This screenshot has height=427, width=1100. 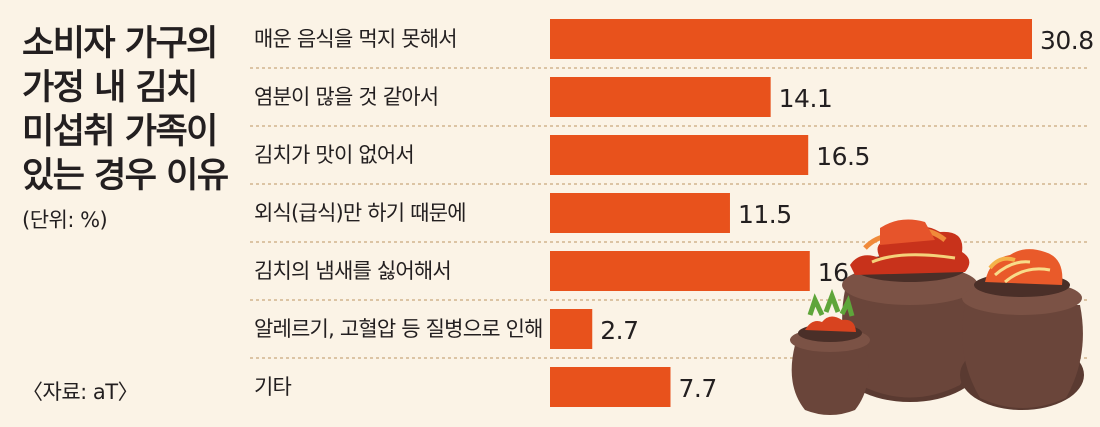 I want to click on value-label: 16.5, so click(x=843, y=156).